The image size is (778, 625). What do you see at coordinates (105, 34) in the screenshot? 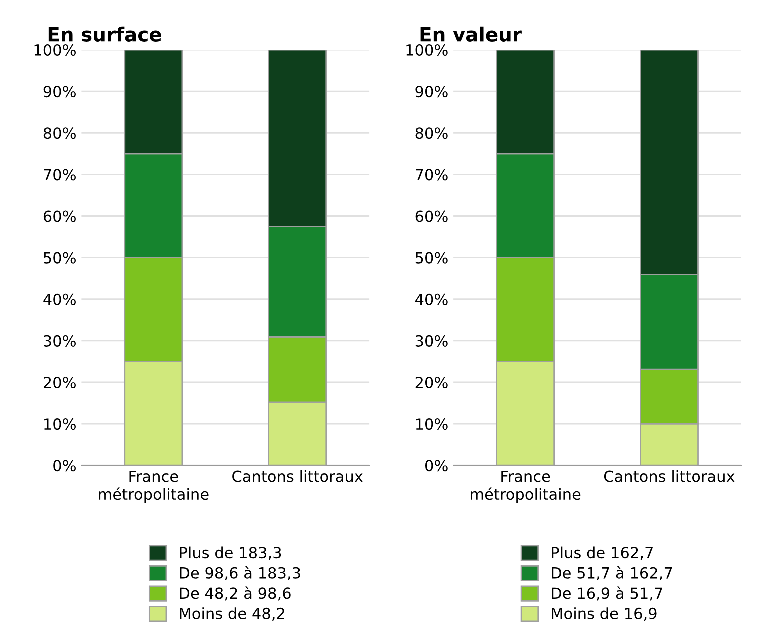
I see `chart-title: En surface` at bounding box center [105, 34].